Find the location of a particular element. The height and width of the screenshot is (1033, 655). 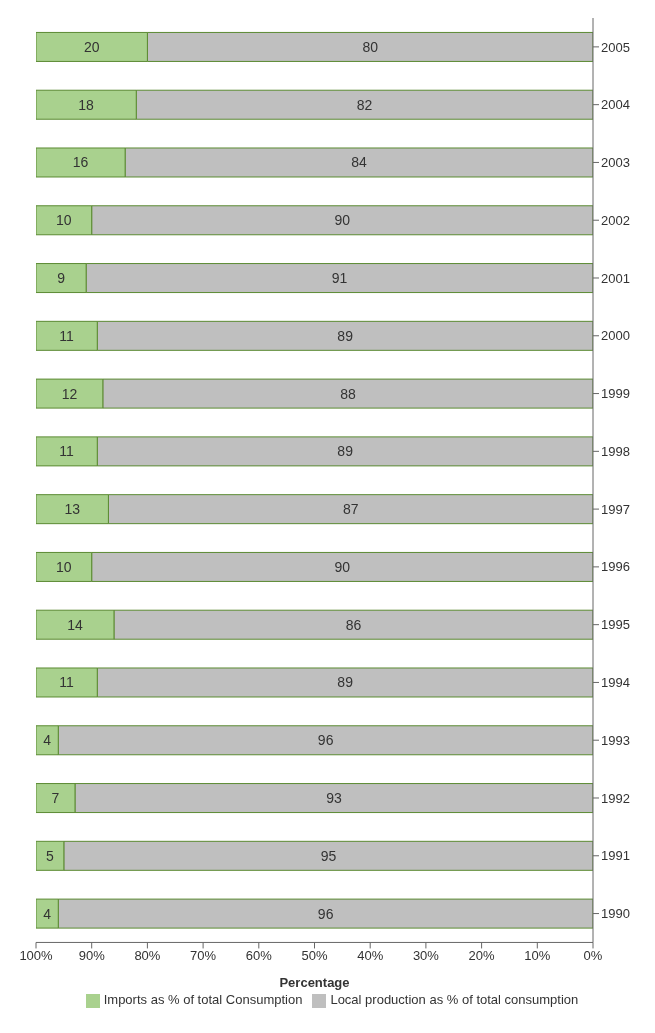

data-label: 91 is located at coordinates (339, 278).